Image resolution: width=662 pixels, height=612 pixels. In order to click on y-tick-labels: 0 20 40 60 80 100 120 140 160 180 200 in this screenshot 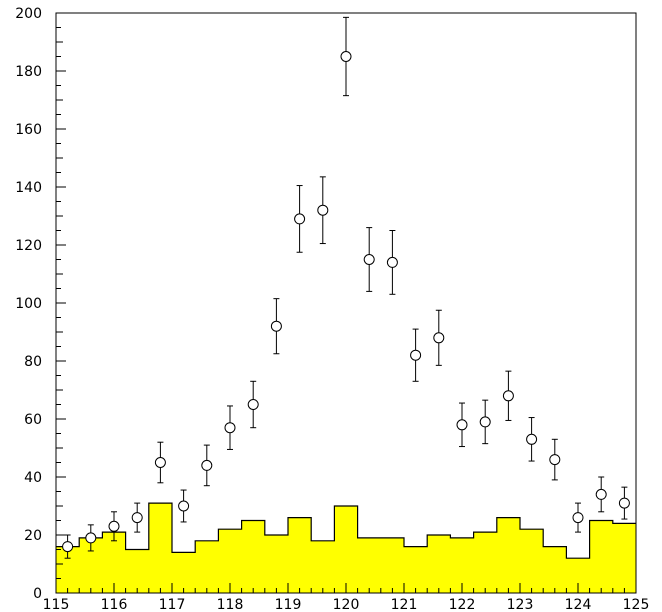, I will do `click(28, 304)`.